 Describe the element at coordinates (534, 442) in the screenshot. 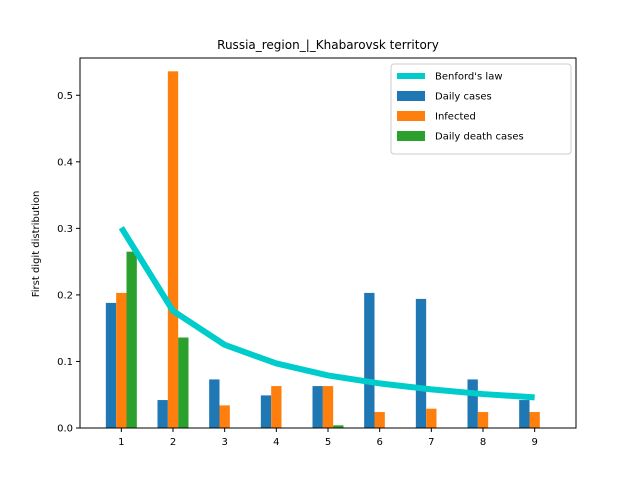

I see `x-tick-label-9: 9` at that location.